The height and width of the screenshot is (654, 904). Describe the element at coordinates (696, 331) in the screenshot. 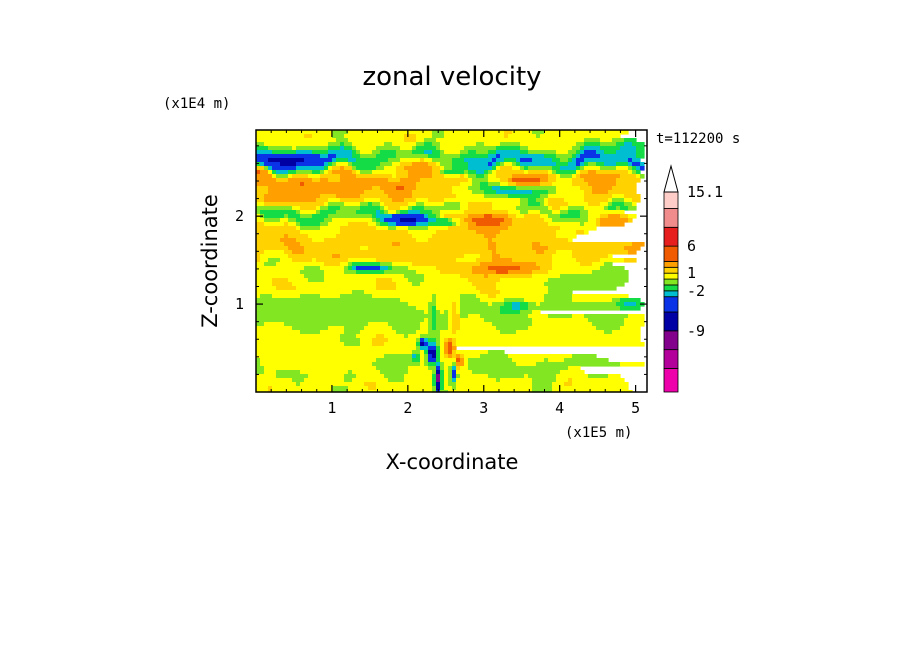

I see `colorbar-label: -9` at that location.